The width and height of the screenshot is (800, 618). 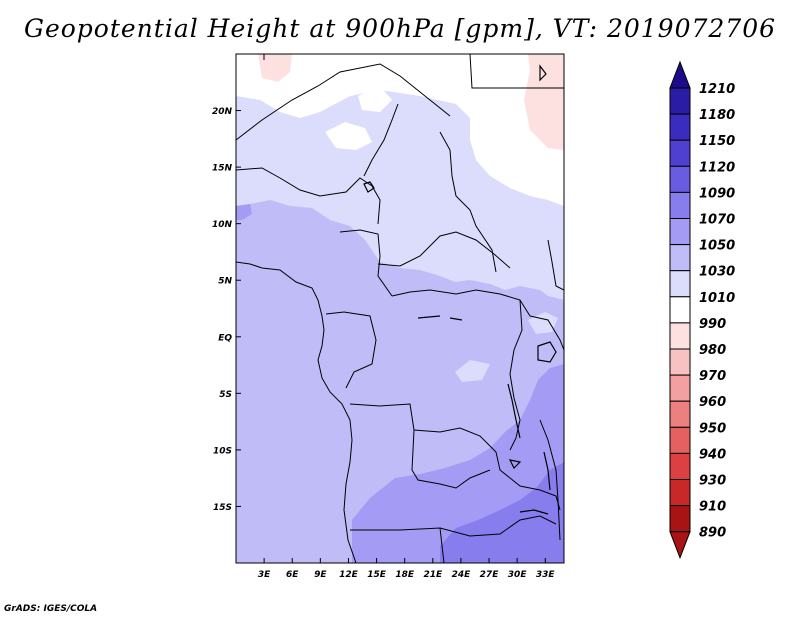 What do you see at coordinates (264, 575) in the screenshot?
I see `lon-tick-label: 3E` at bounding box center [264, 575].